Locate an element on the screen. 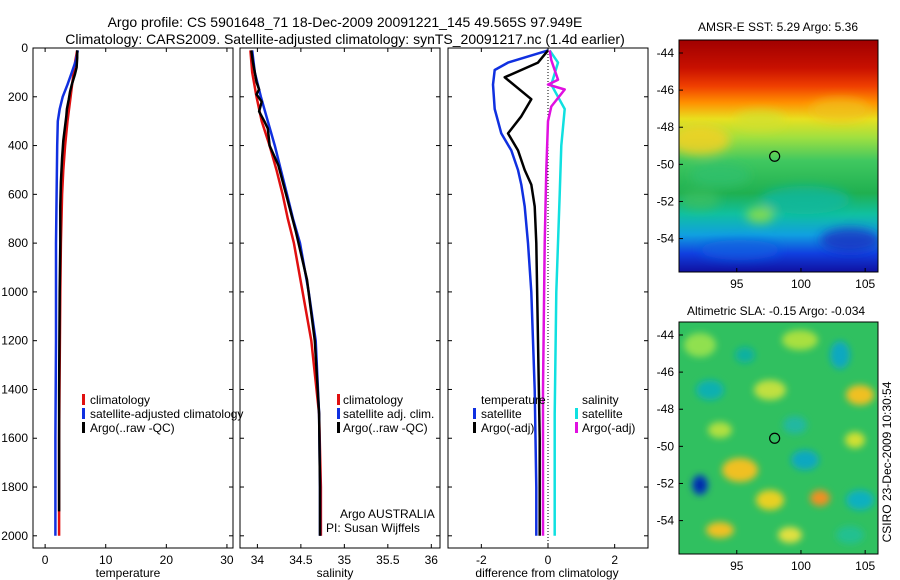 The height and width of the screenshot is (580, 900). sla-field is located at coordinates (778, 438).